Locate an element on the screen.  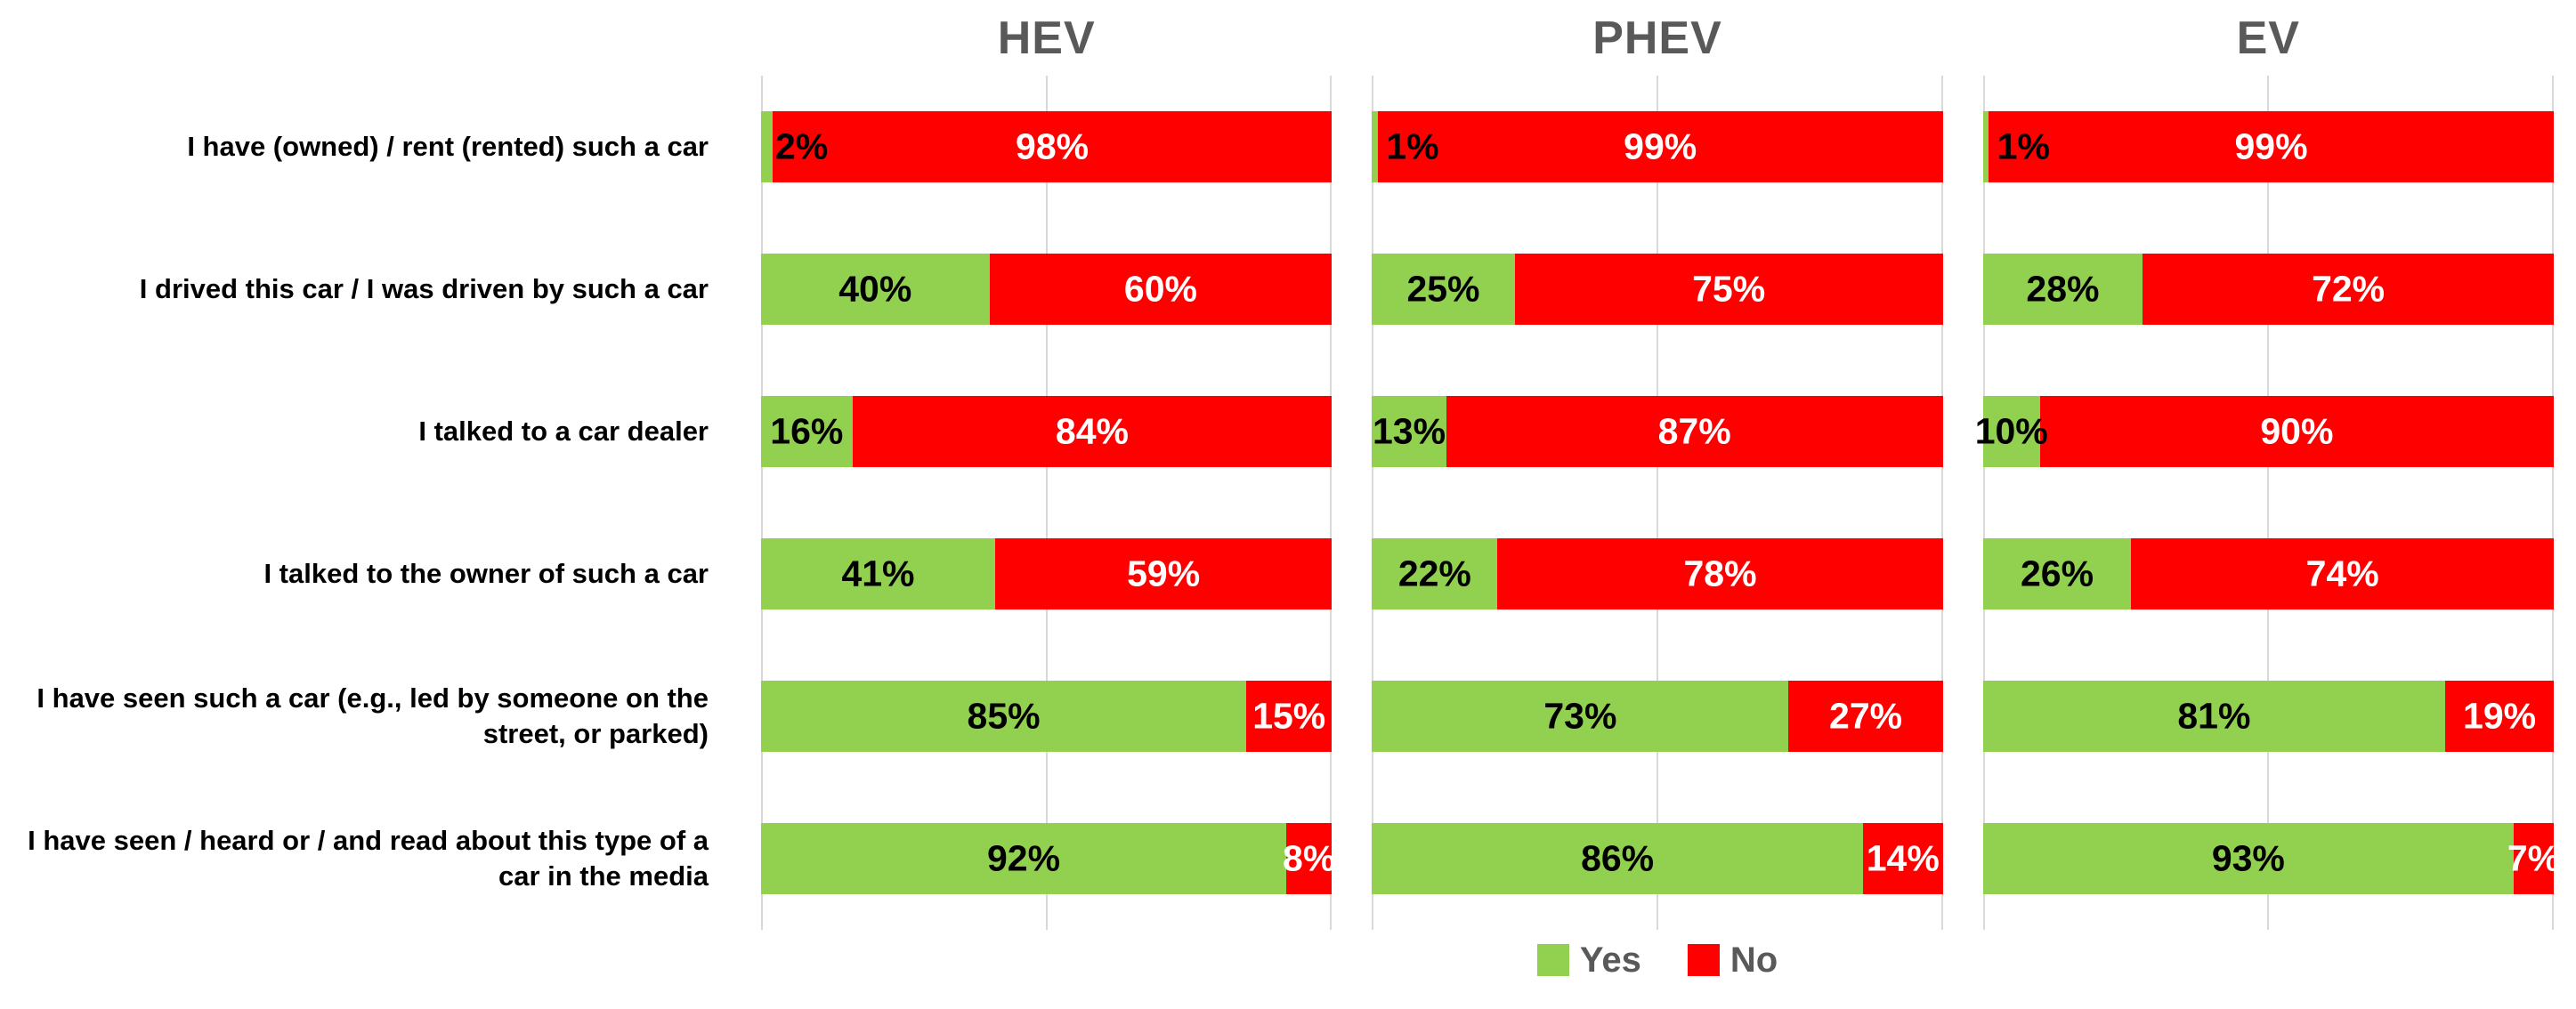
category-label-3: I talked to a car dealer is located at coordinates (563, 431).